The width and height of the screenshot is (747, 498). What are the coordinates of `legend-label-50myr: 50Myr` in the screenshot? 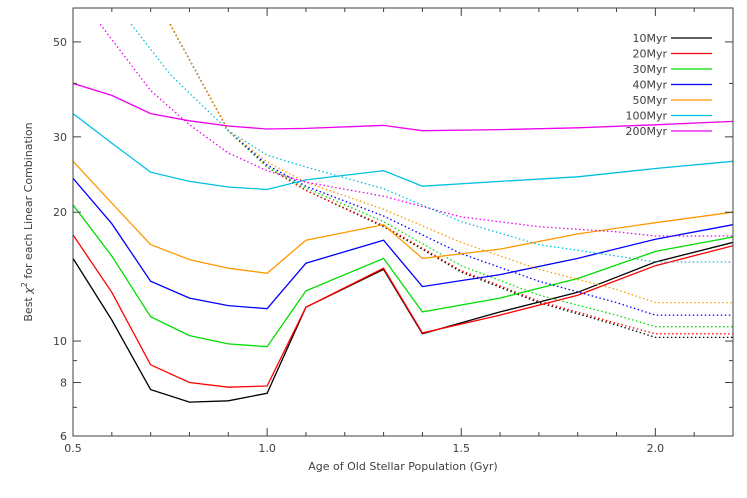 It's located at (649, 100).